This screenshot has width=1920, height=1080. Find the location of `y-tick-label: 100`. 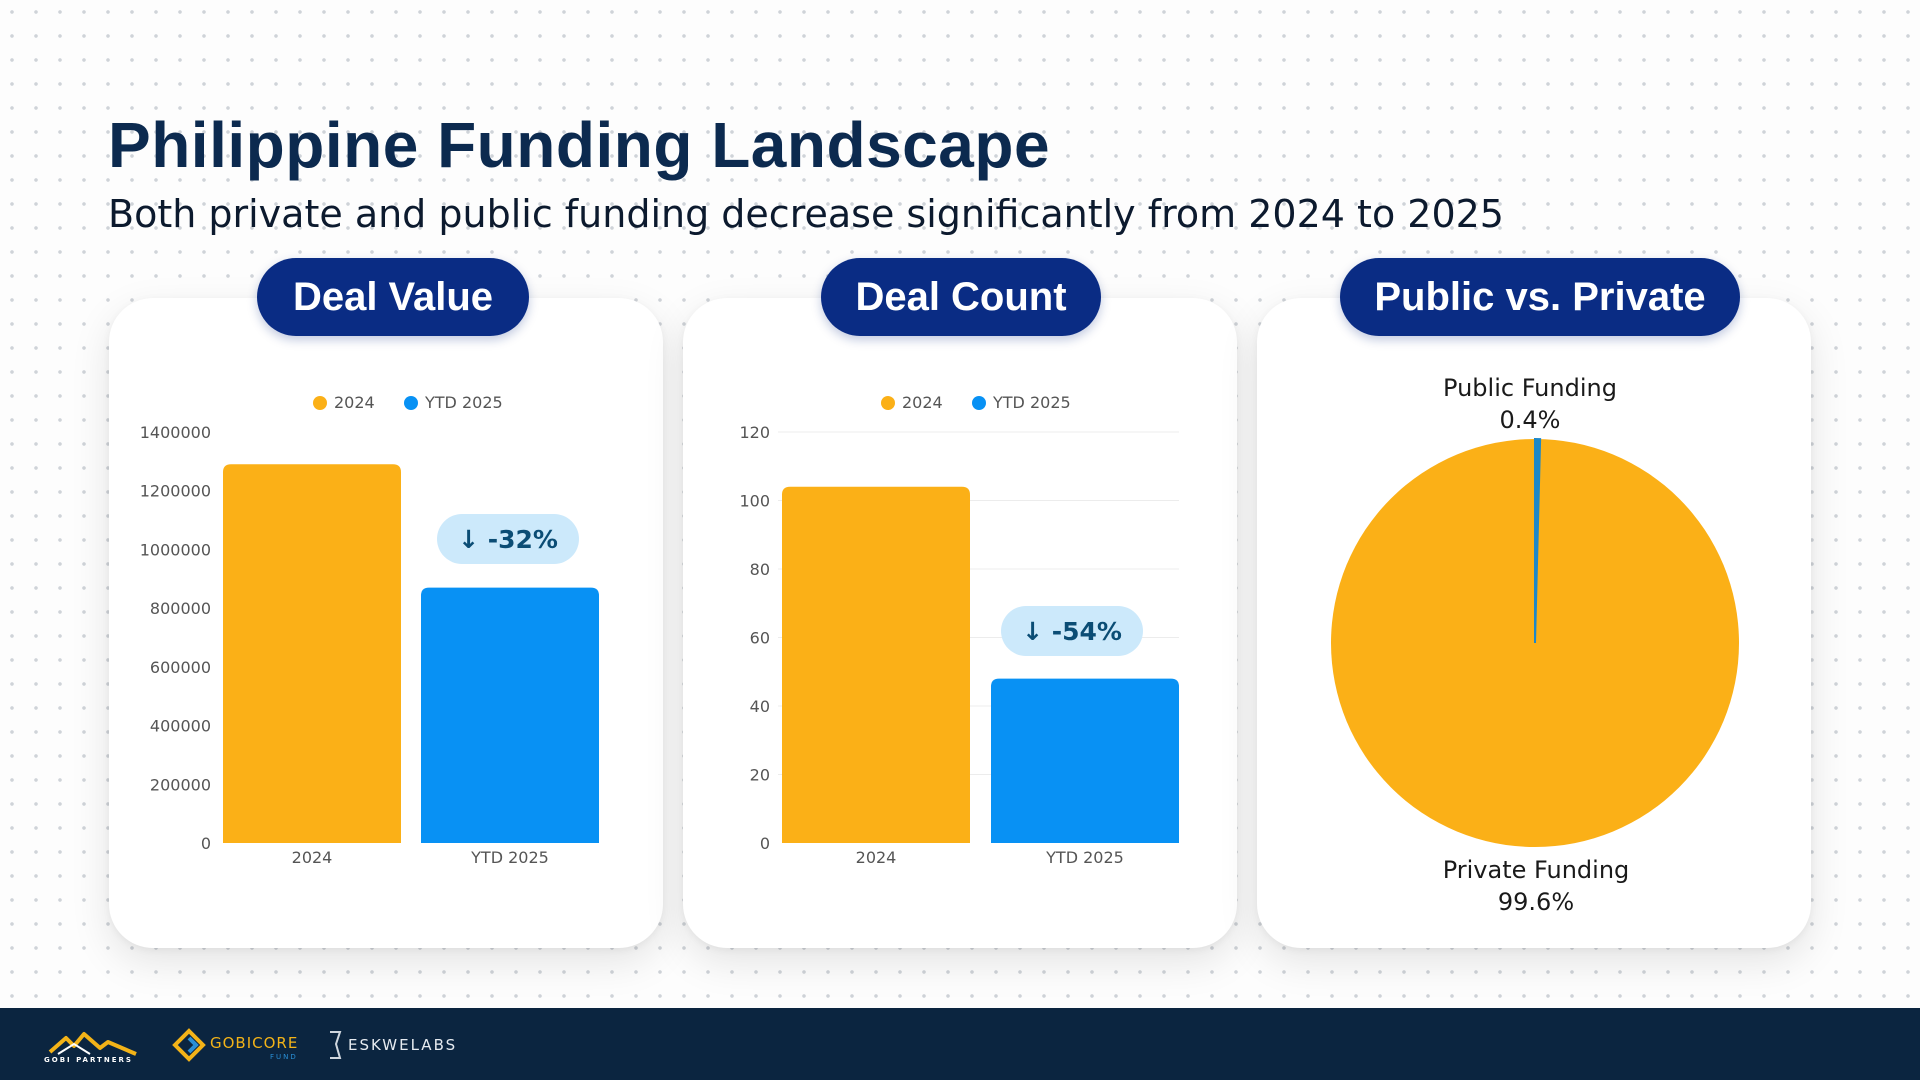

y-tick-label: 100 is located at coordinates (754, 501).